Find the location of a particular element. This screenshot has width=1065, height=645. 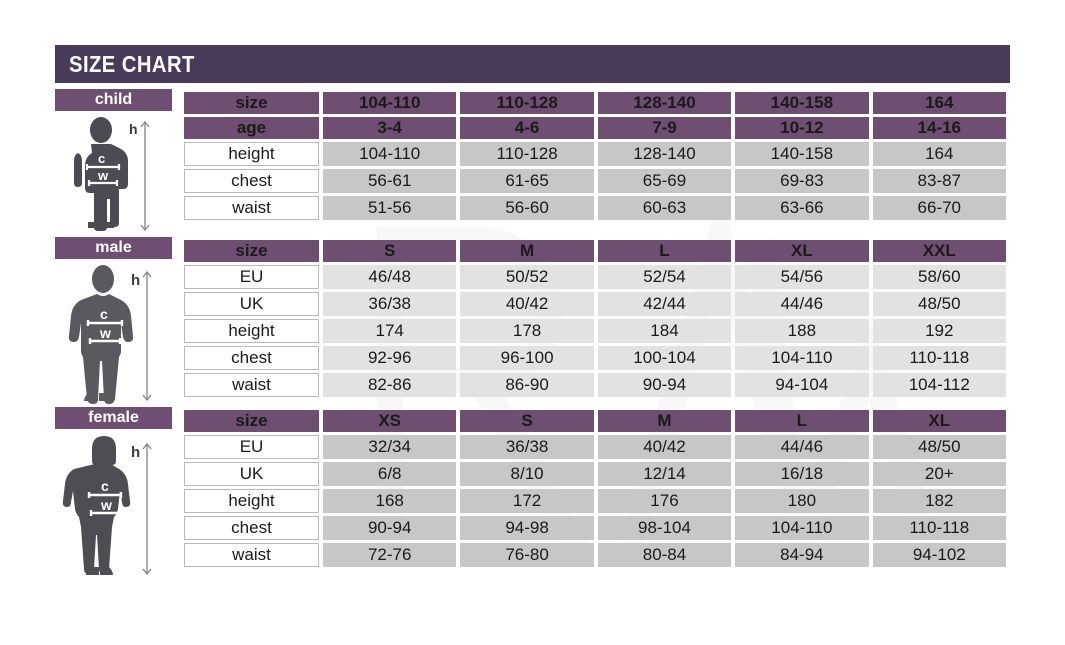

svg-text: c is located at coordinates (105, 486).